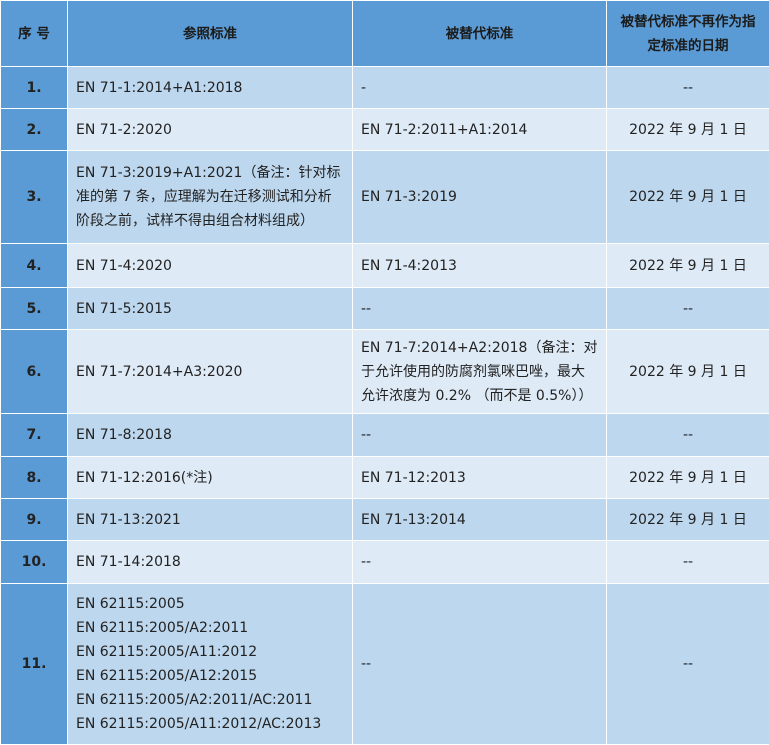 Image resolution: width=769 pixels, height=745 pixels. What do you see at coordinates (480, 130) in the screenshot?
I see `cell: EN 71-2:2011+A1:2014` at bounding box center [480, 130].